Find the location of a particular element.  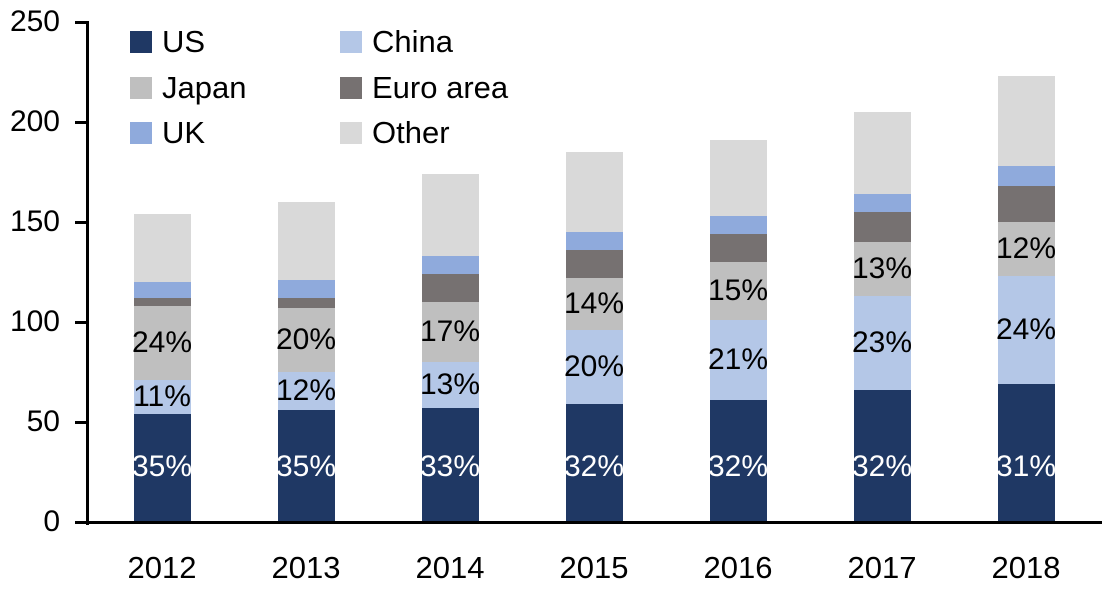

bar-2016-uk is located at coordinates (738, 225).